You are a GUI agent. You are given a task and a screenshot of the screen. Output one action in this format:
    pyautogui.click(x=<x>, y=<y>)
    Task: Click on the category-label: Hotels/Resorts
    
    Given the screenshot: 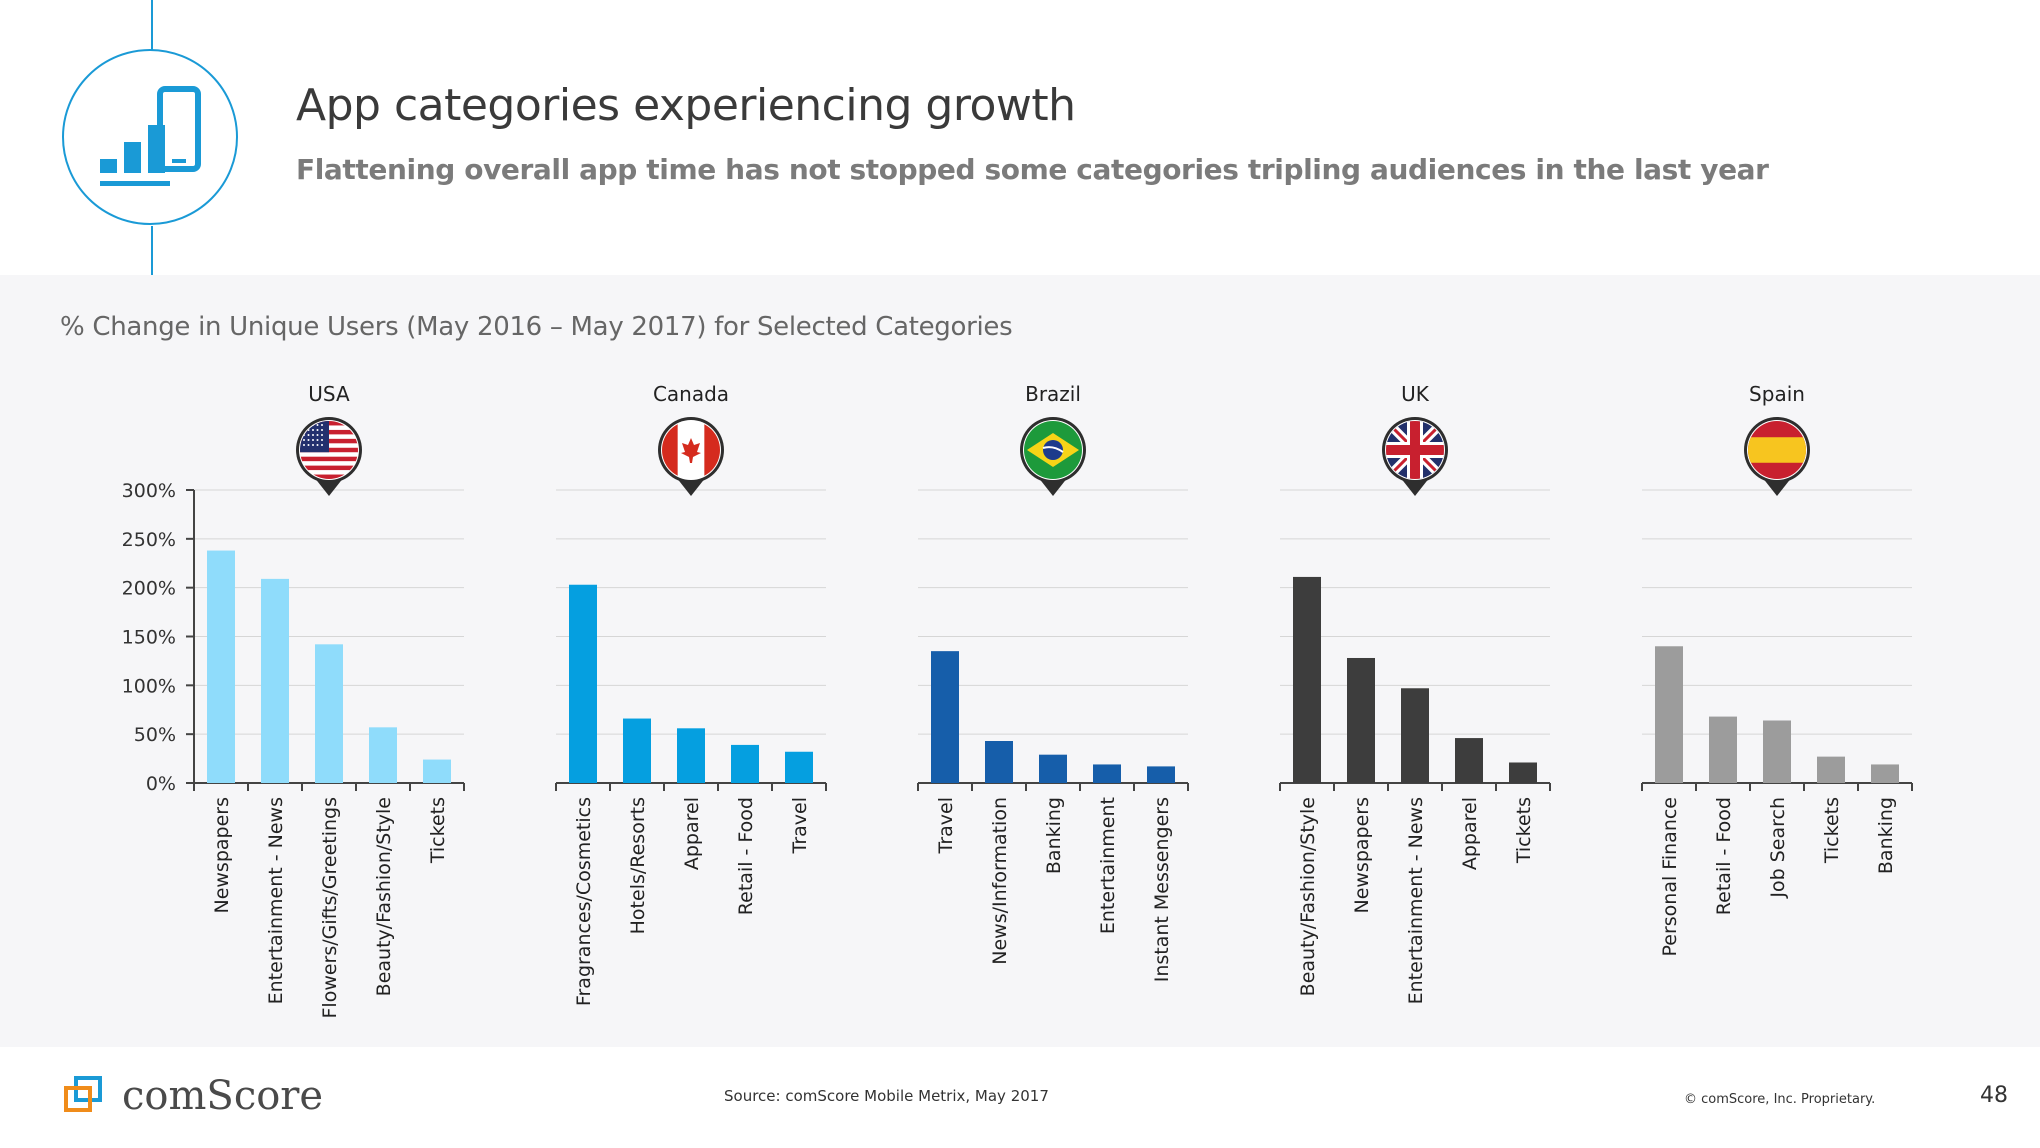 What is the action you would take?
    pyautogui.click(x=638, y=865)
    